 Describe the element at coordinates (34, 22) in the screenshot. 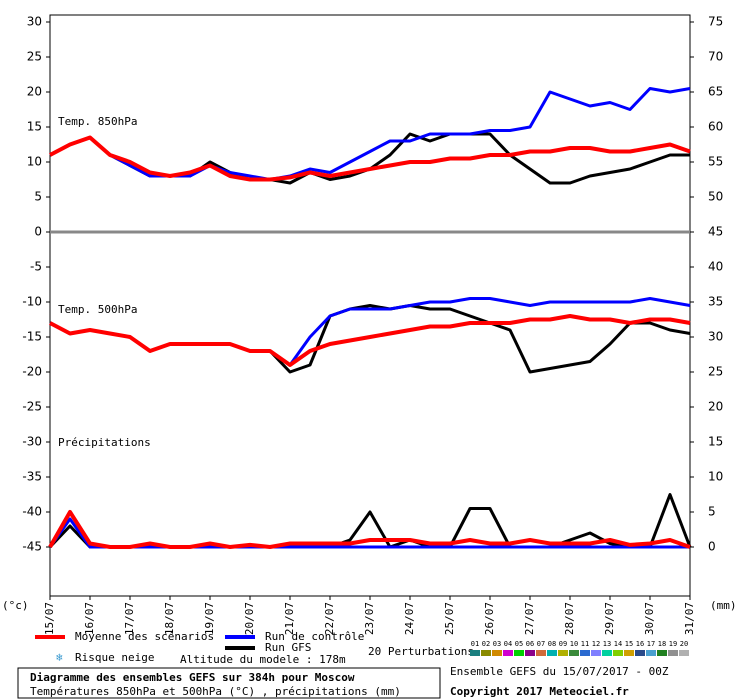

I see `y-tick-label: 30` at that location.